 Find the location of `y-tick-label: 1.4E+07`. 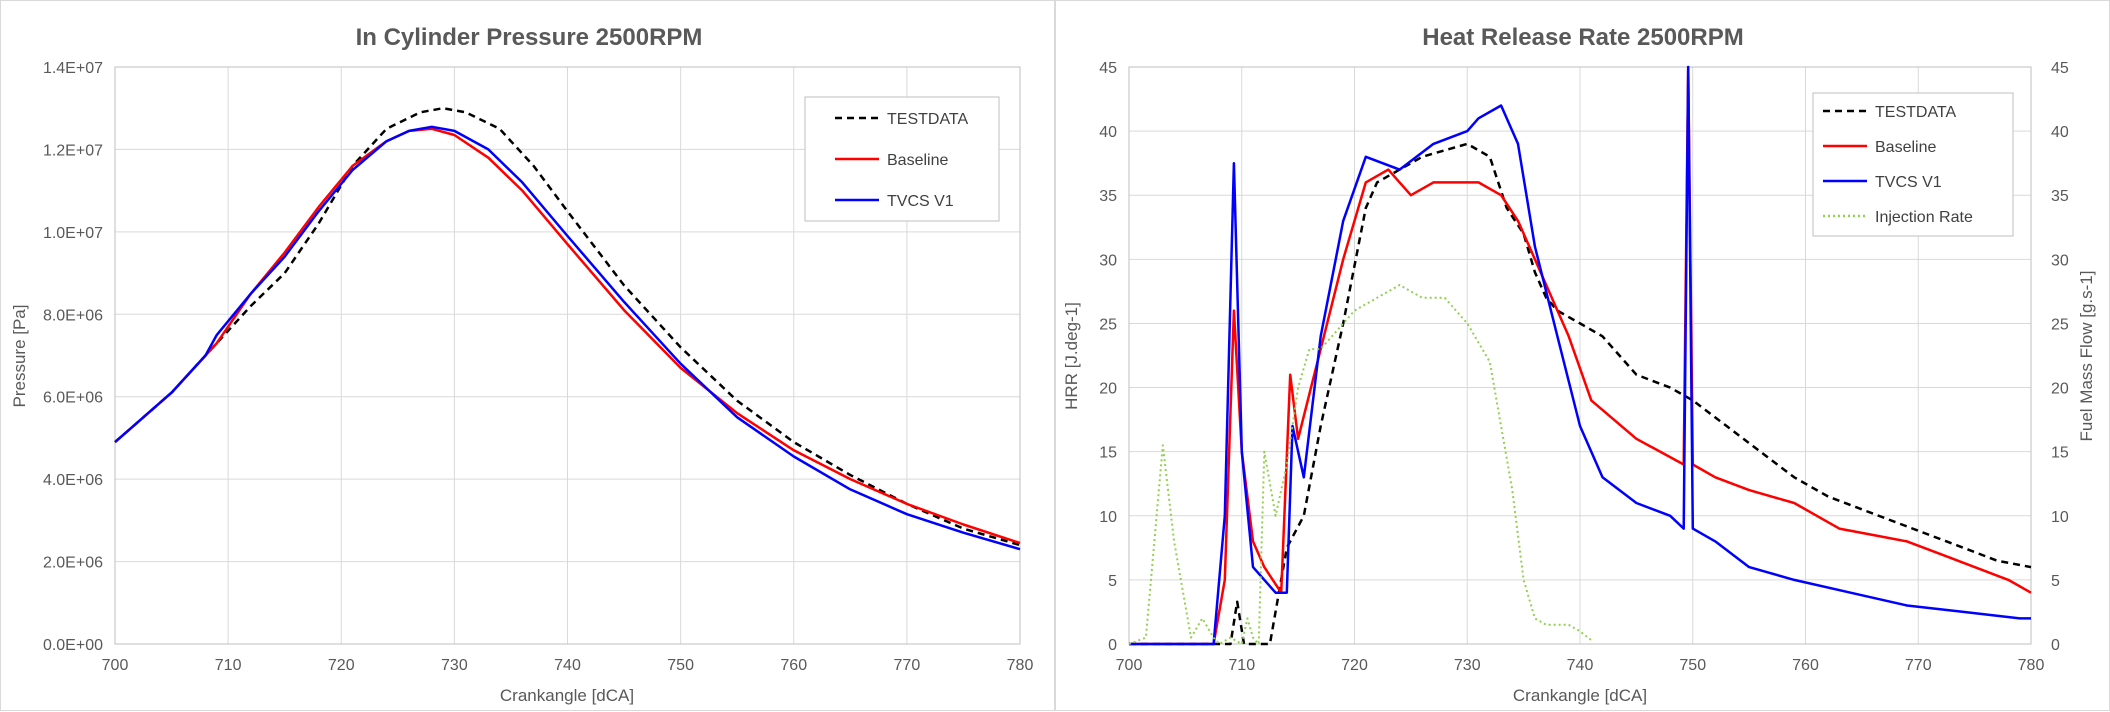

y-tick-label: 1.4E+07 is located at coordinates (73, 68).